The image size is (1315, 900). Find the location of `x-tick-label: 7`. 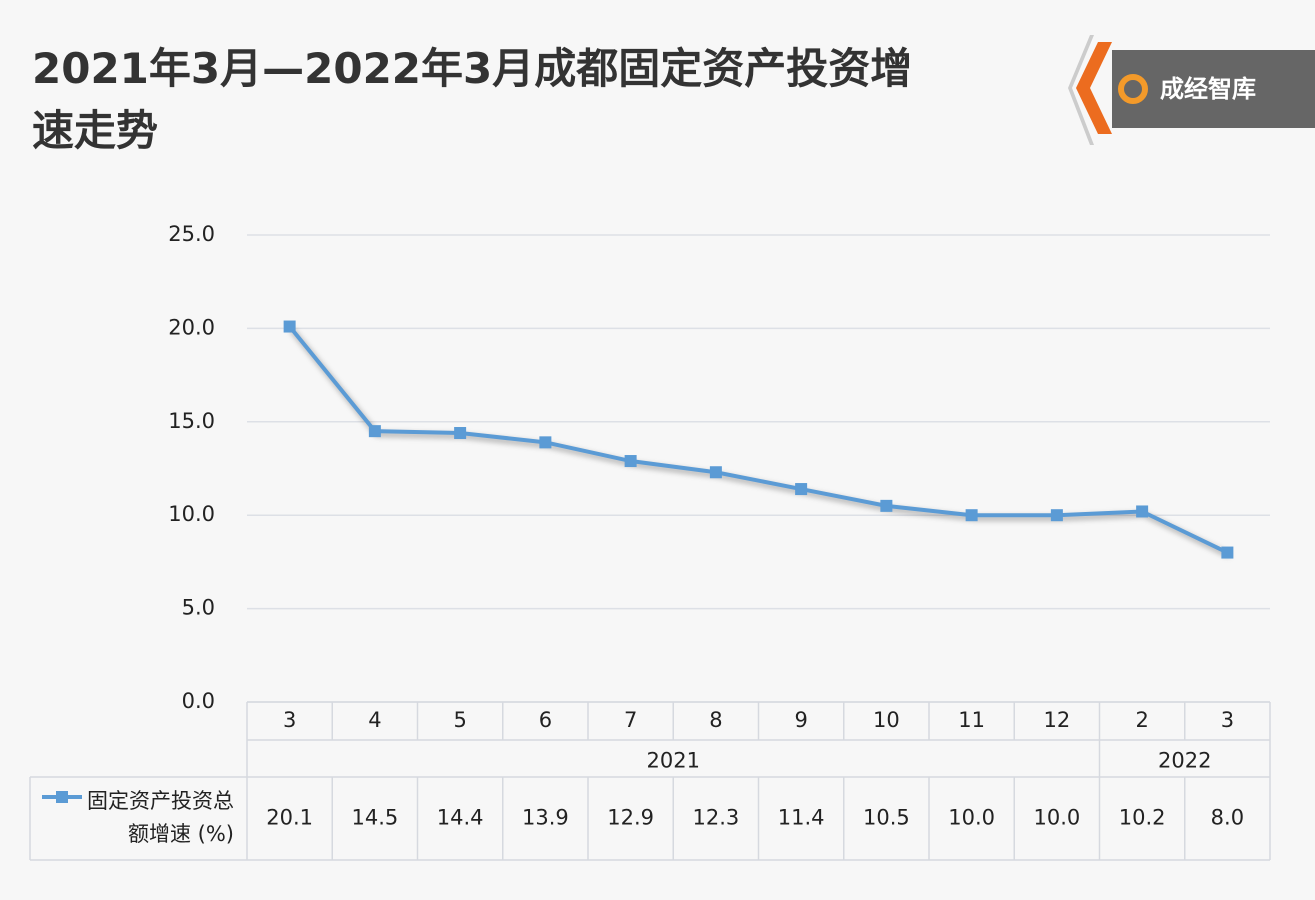

x-tick-label: 7 is located at coordinates (630, 720).